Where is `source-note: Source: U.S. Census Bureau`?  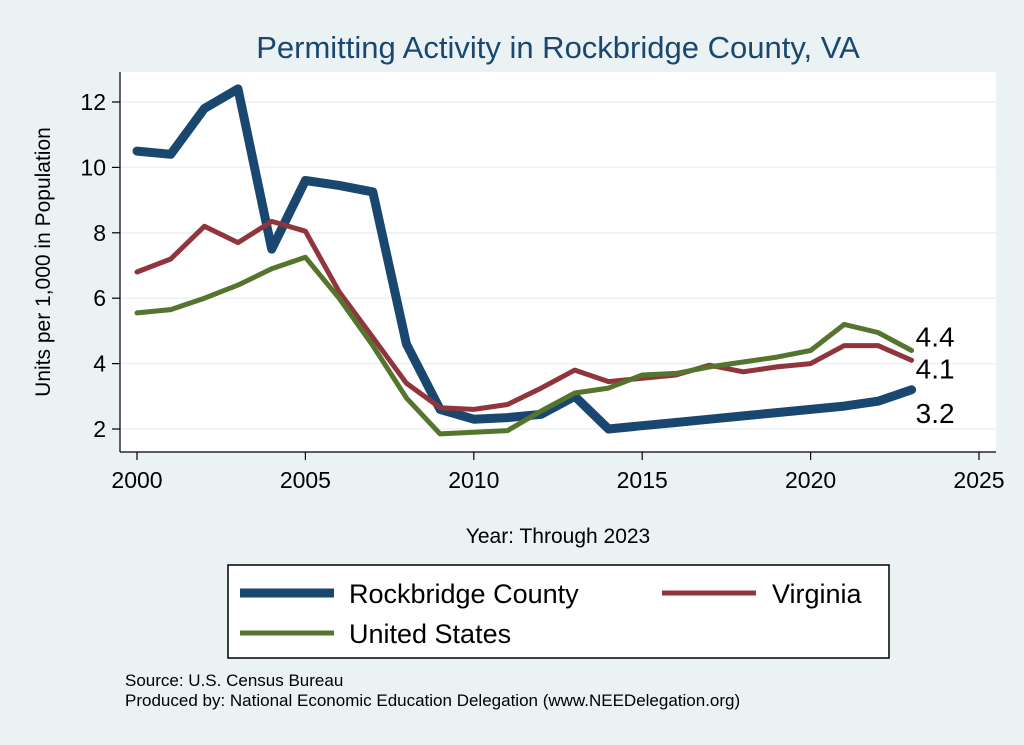
source-note: Source: U.S. Census Bureau is located at coordinates (234, 680).